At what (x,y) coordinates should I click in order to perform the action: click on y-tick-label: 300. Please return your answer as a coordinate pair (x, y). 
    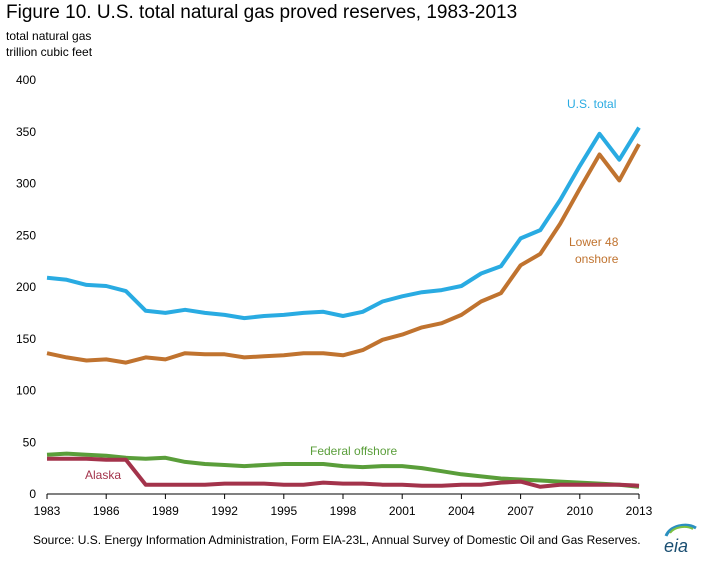
    Looking at the image, I should click on (26, 184).